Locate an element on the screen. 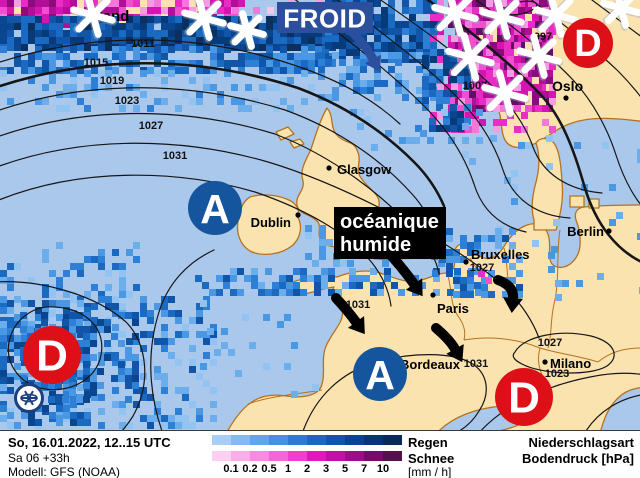 The image size is (640, 478). isobar-line is located at coordinates (612, 412).